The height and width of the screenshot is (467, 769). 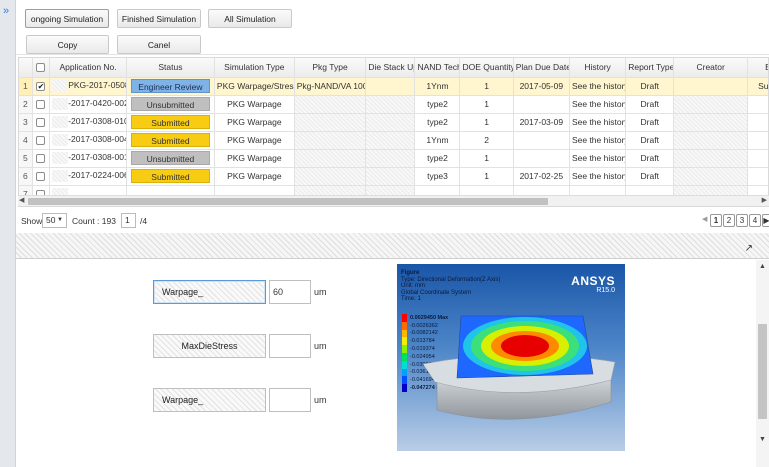 What do you see at coordinates (250, 18) in the screenshot?
I see `tab-all-simulation: All Simulation` at bounding box center [250, 18].